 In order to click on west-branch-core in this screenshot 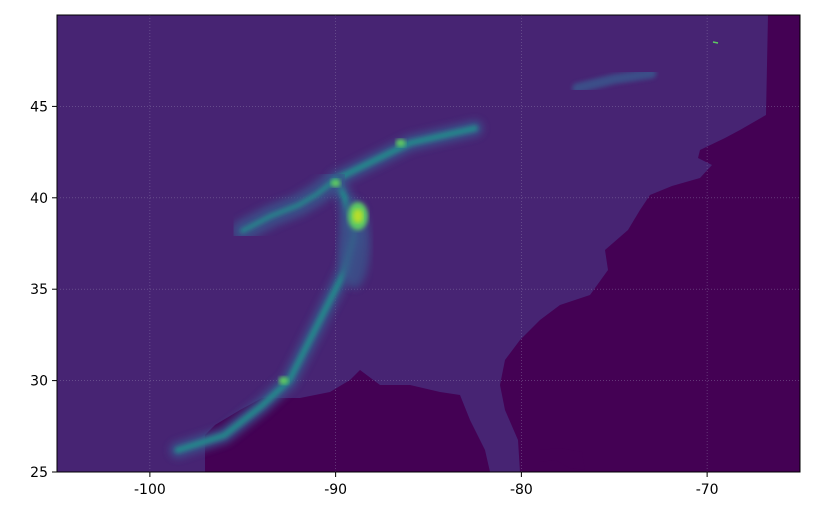, I will do `click(289, 205)`.